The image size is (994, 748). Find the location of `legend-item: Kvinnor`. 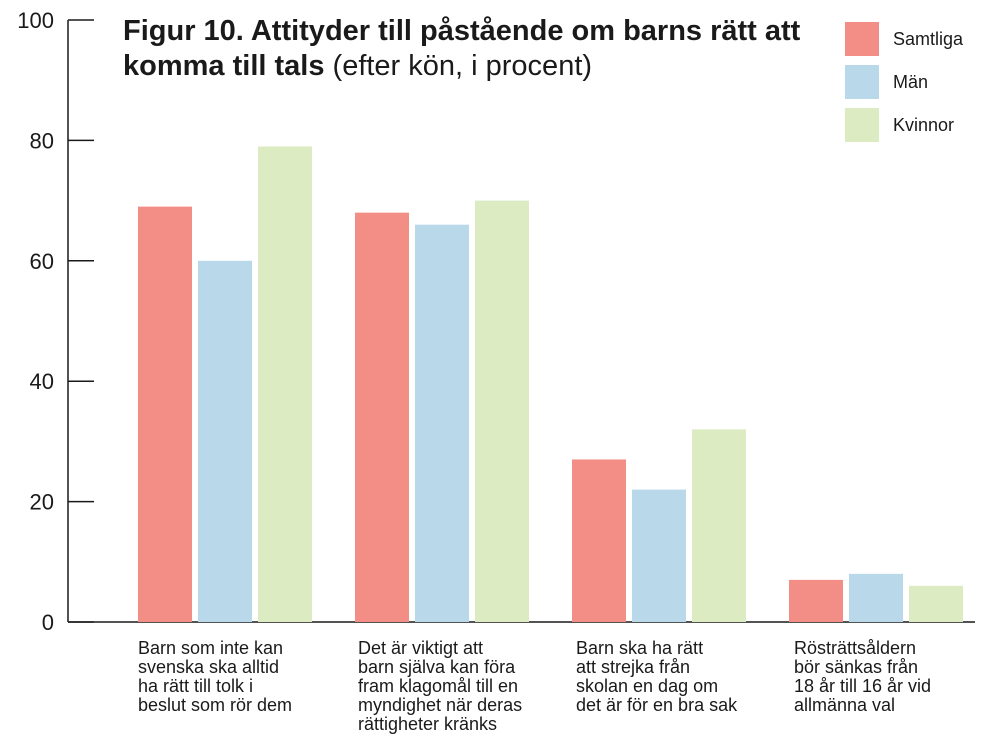

legend-item: Kvinnor is located at coordinates (904, 125).